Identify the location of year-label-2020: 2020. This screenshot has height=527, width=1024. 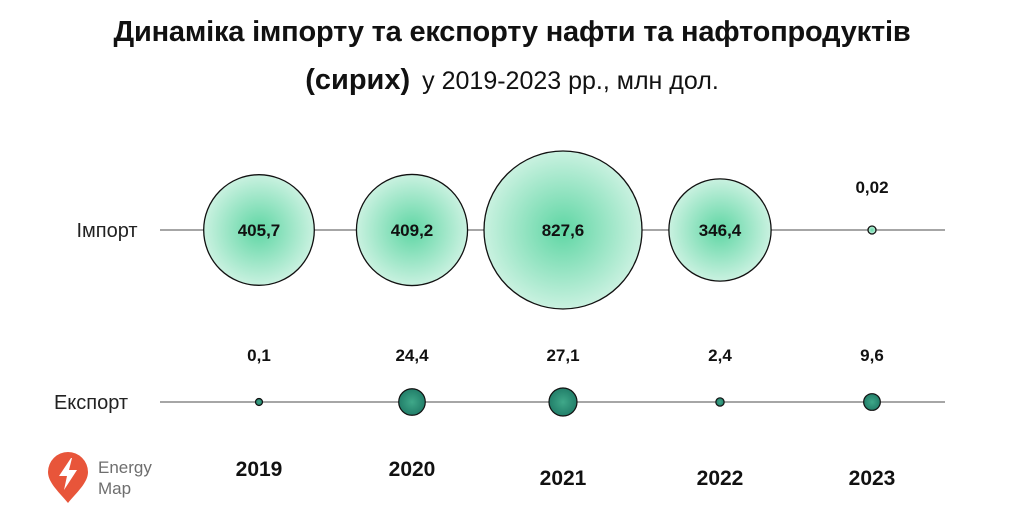
(412, 469).